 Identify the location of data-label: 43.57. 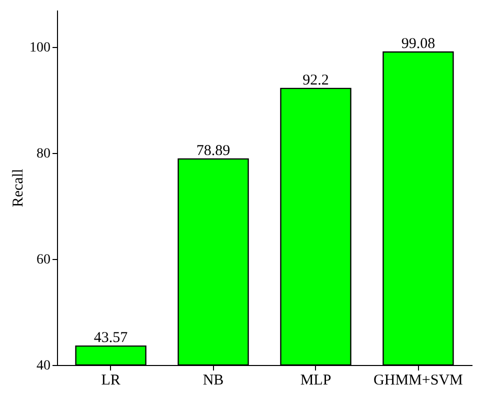
(111, 338).